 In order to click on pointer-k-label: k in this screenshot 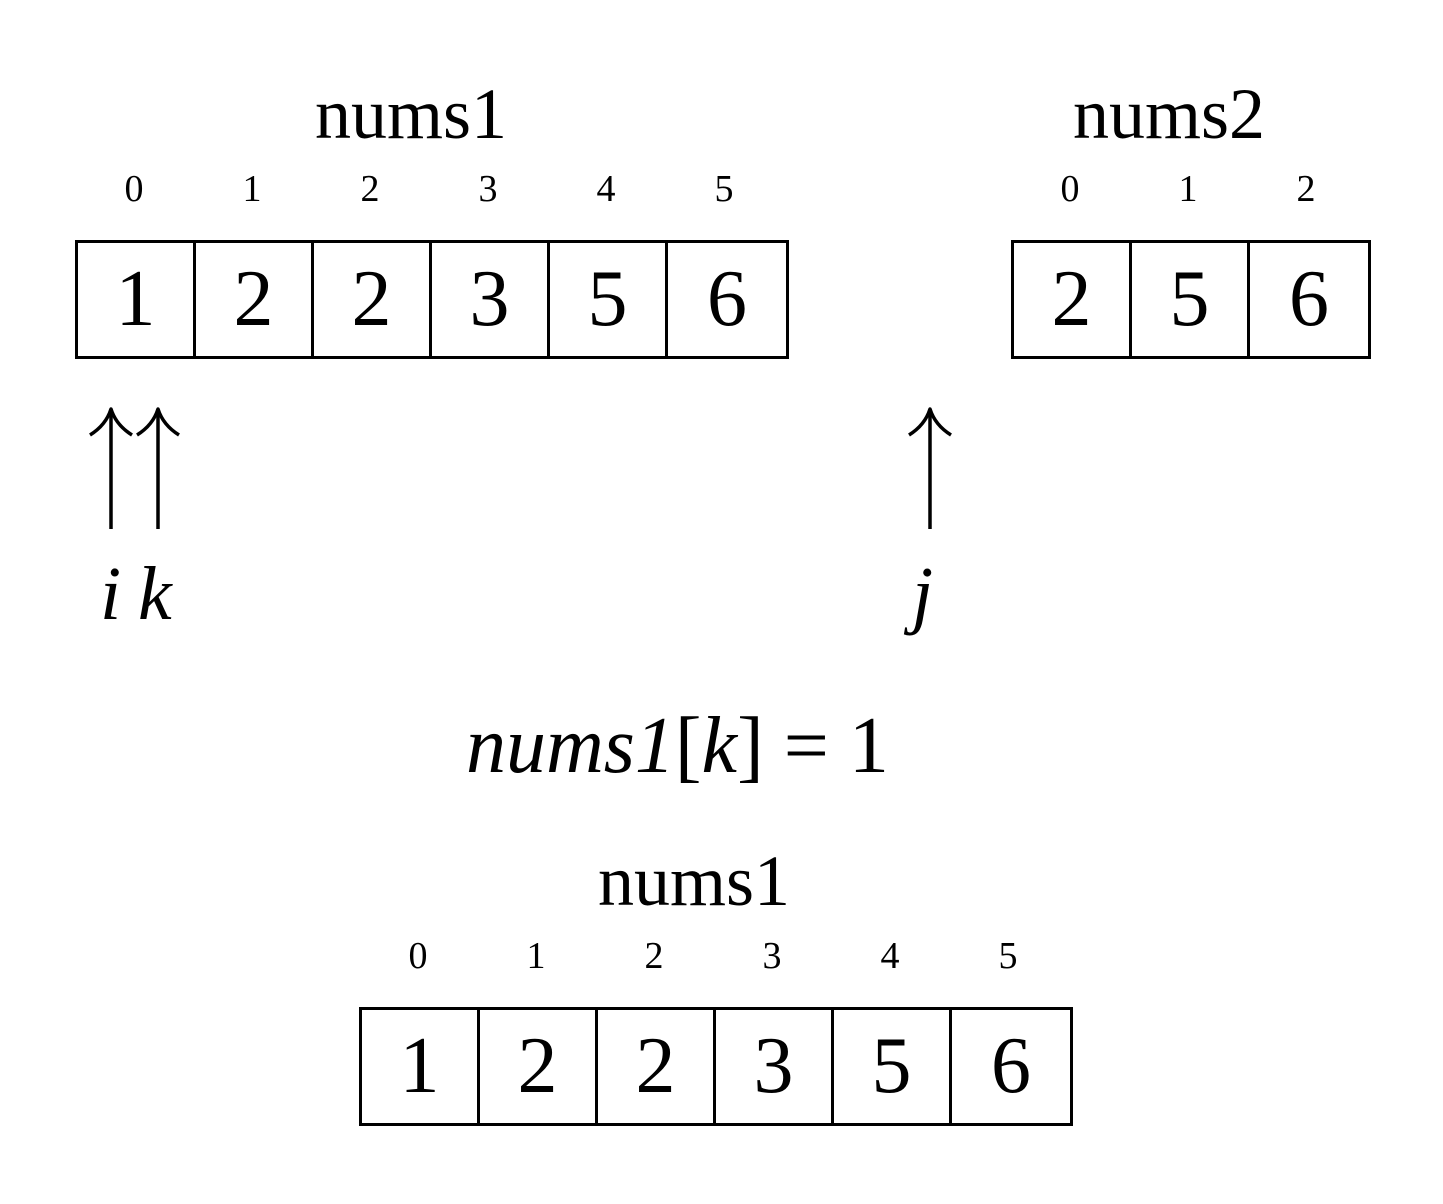, I will do `click(155, 594)`.